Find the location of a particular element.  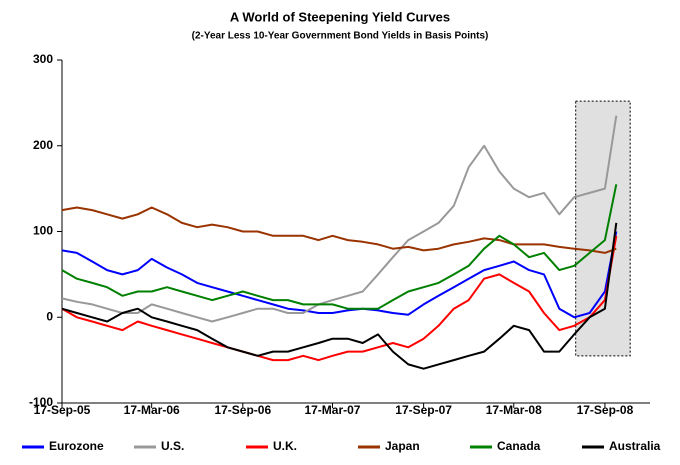

y-tick-label: 0 is located at coordinates (49, 316).